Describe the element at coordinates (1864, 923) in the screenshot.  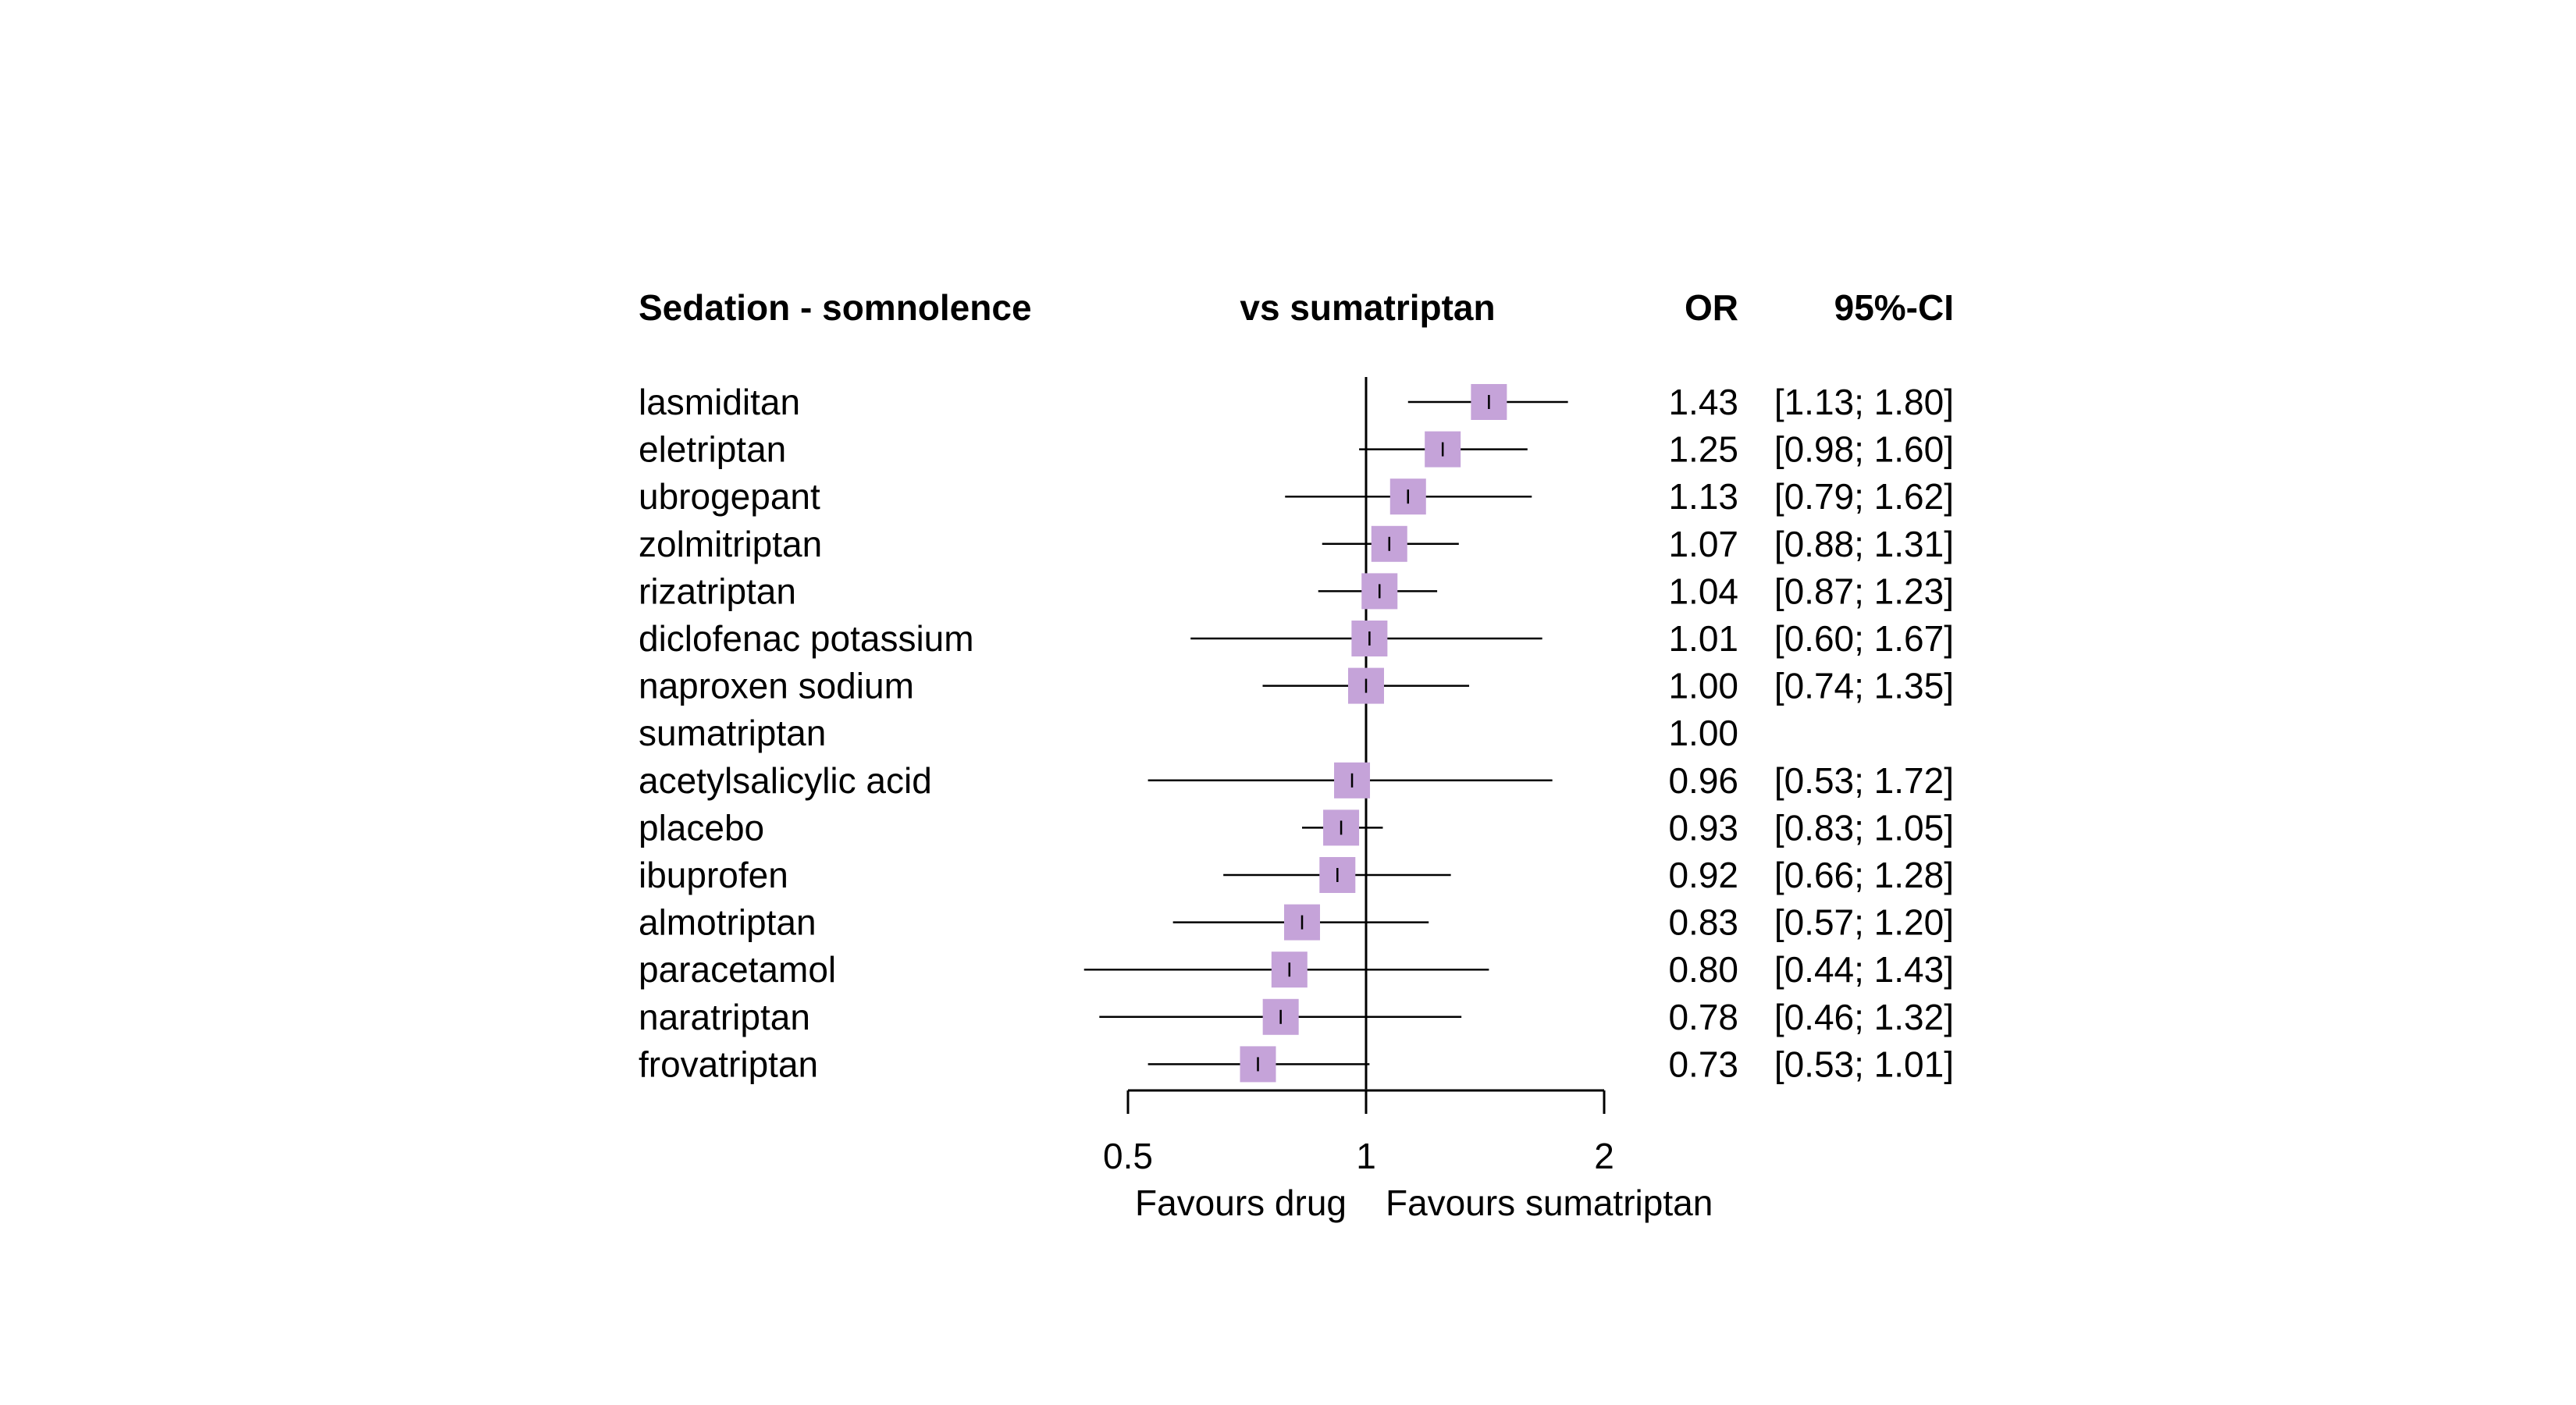
I see `ci-value: [0.57; 1.20]` at that location.